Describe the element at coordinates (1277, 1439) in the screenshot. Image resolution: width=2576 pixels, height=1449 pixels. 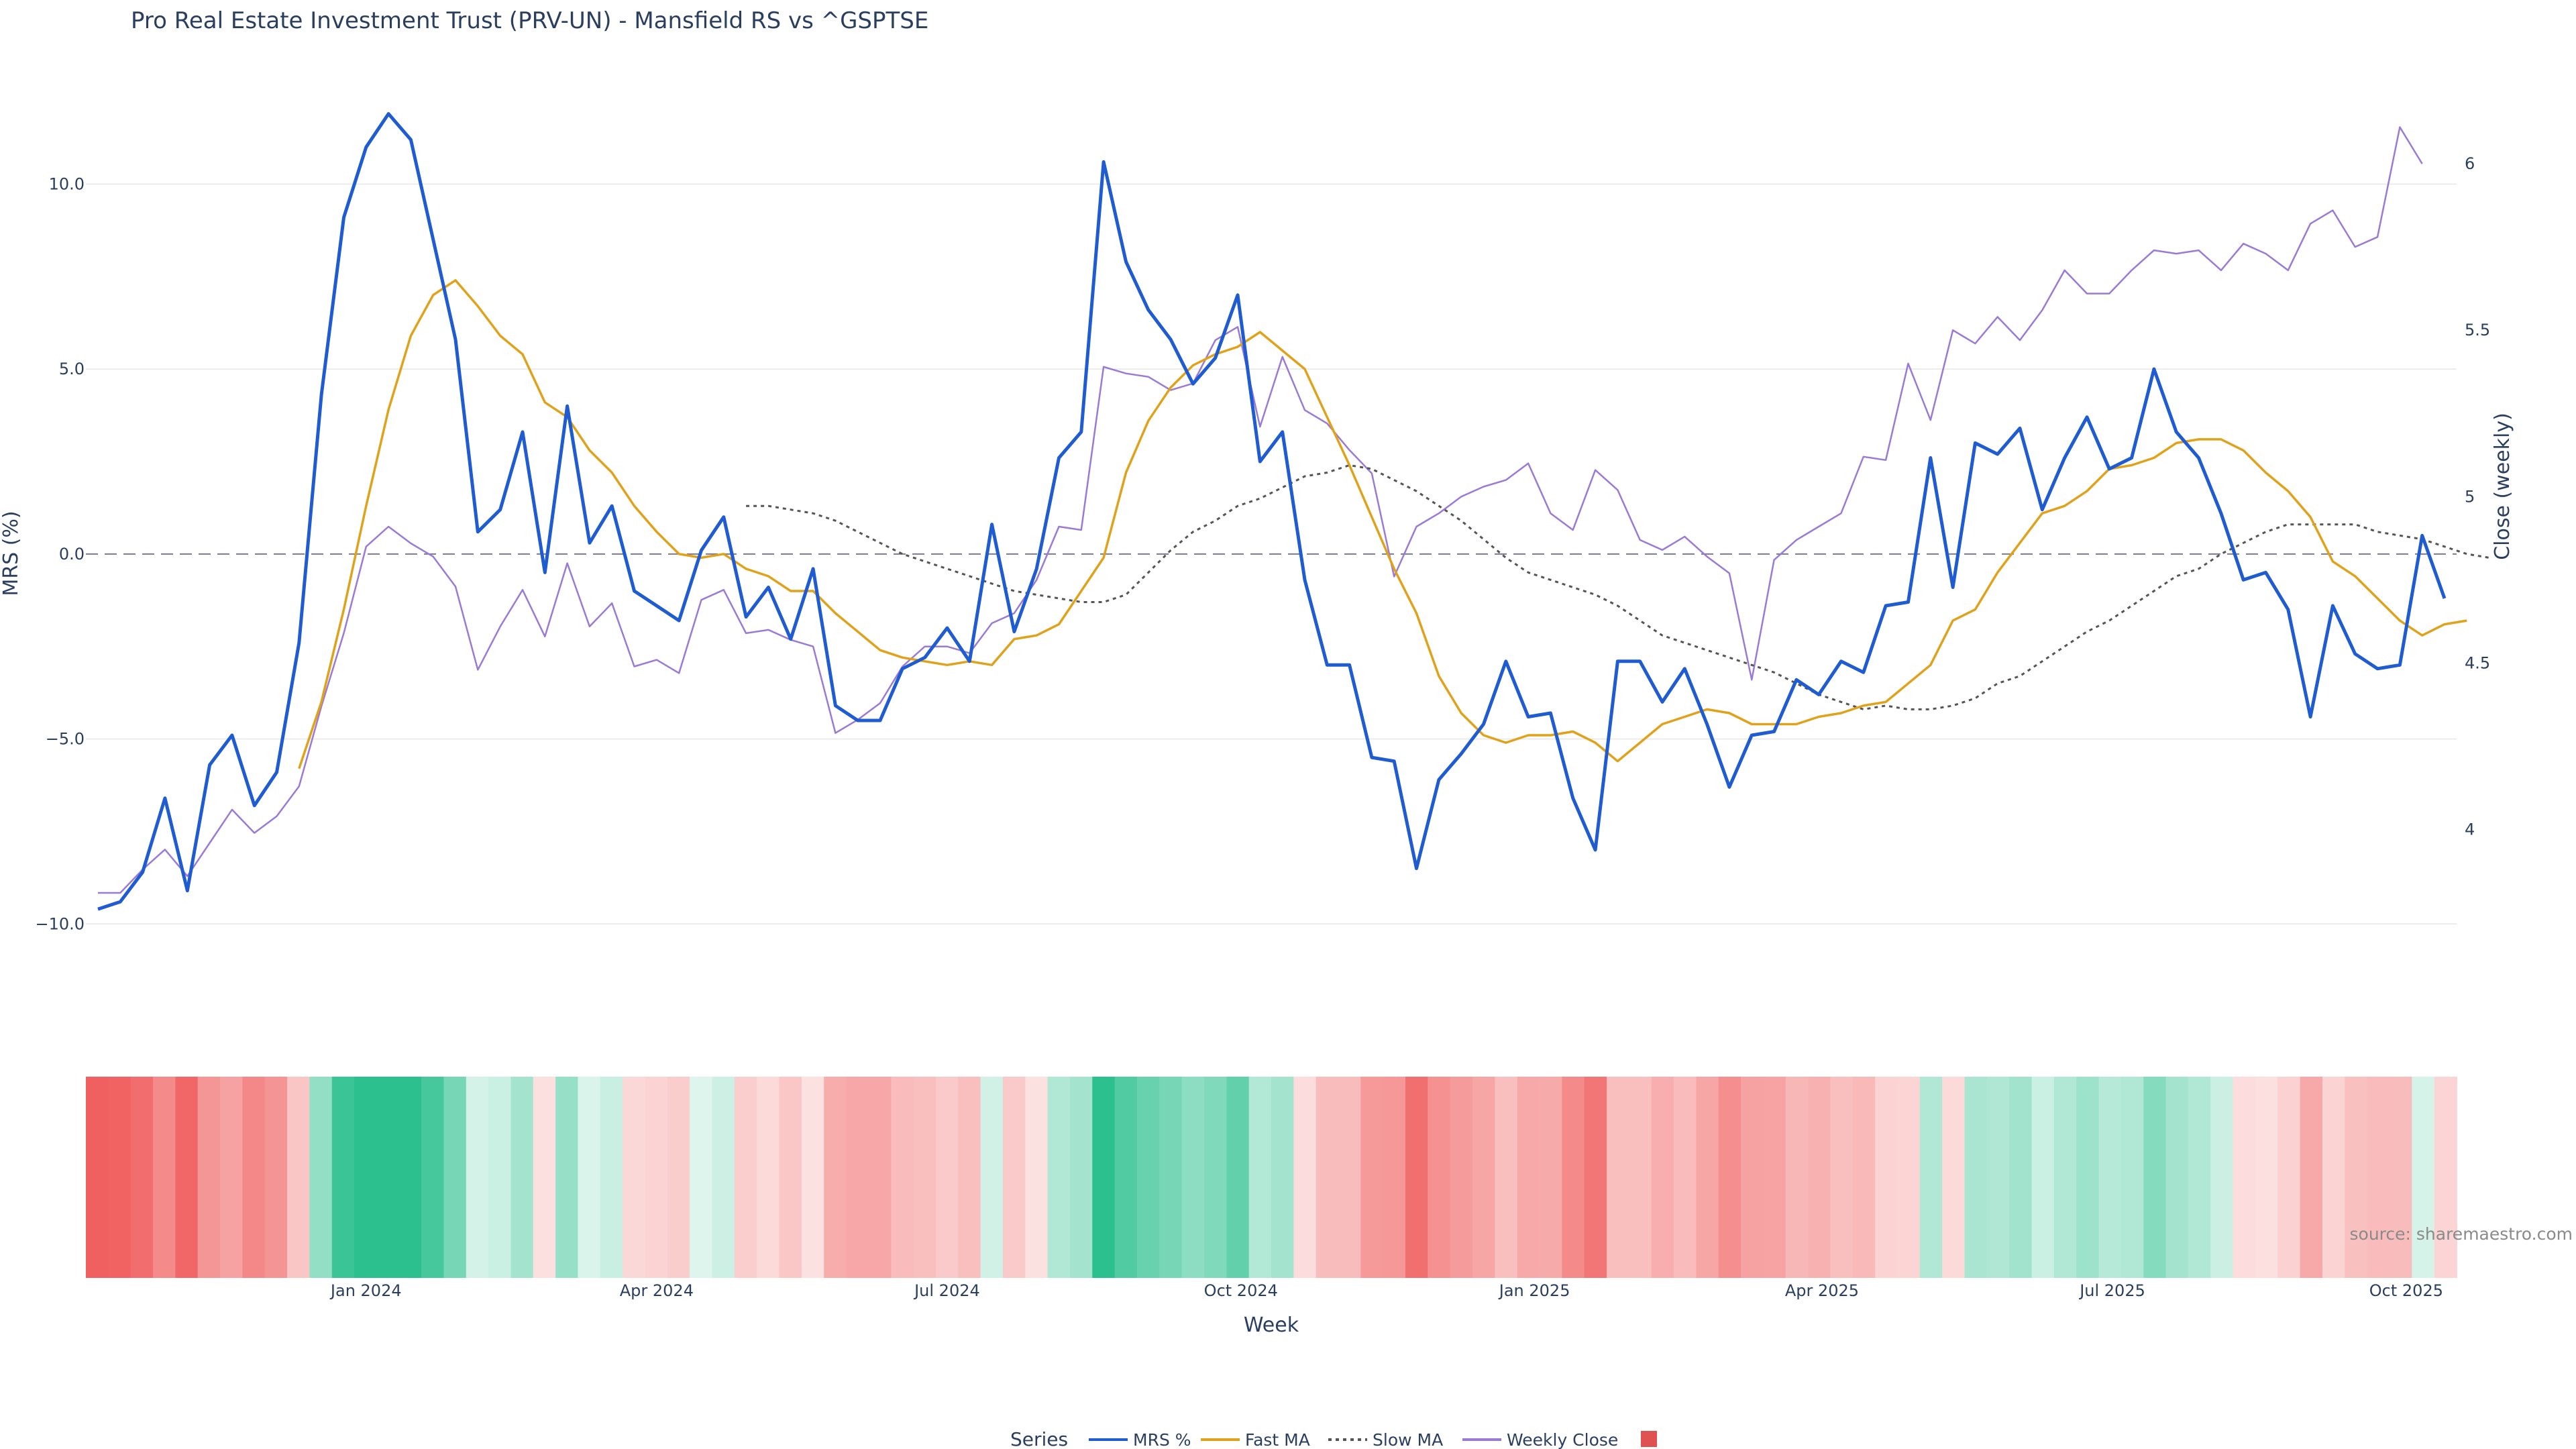
I see `legend-label: Fast MA` at that location.